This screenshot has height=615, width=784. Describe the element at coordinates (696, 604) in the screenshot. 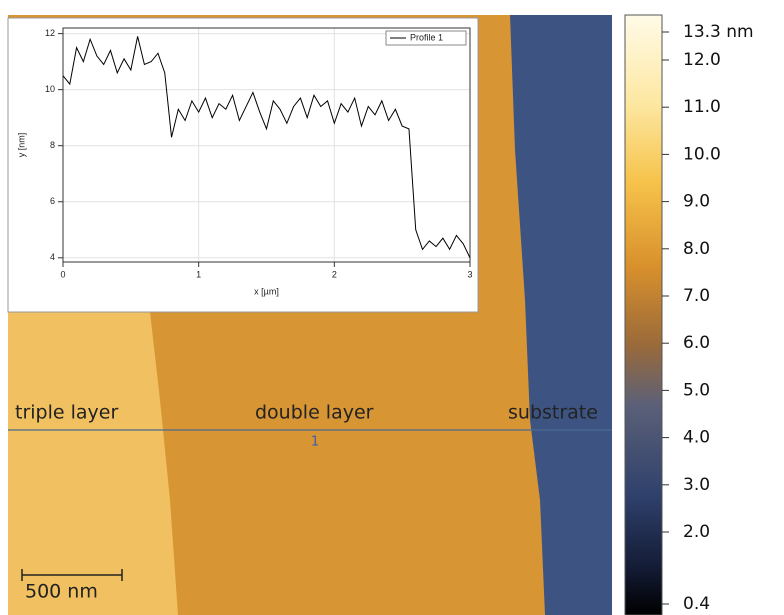

I see `colorbar-tick-label: 0.4` at that location.